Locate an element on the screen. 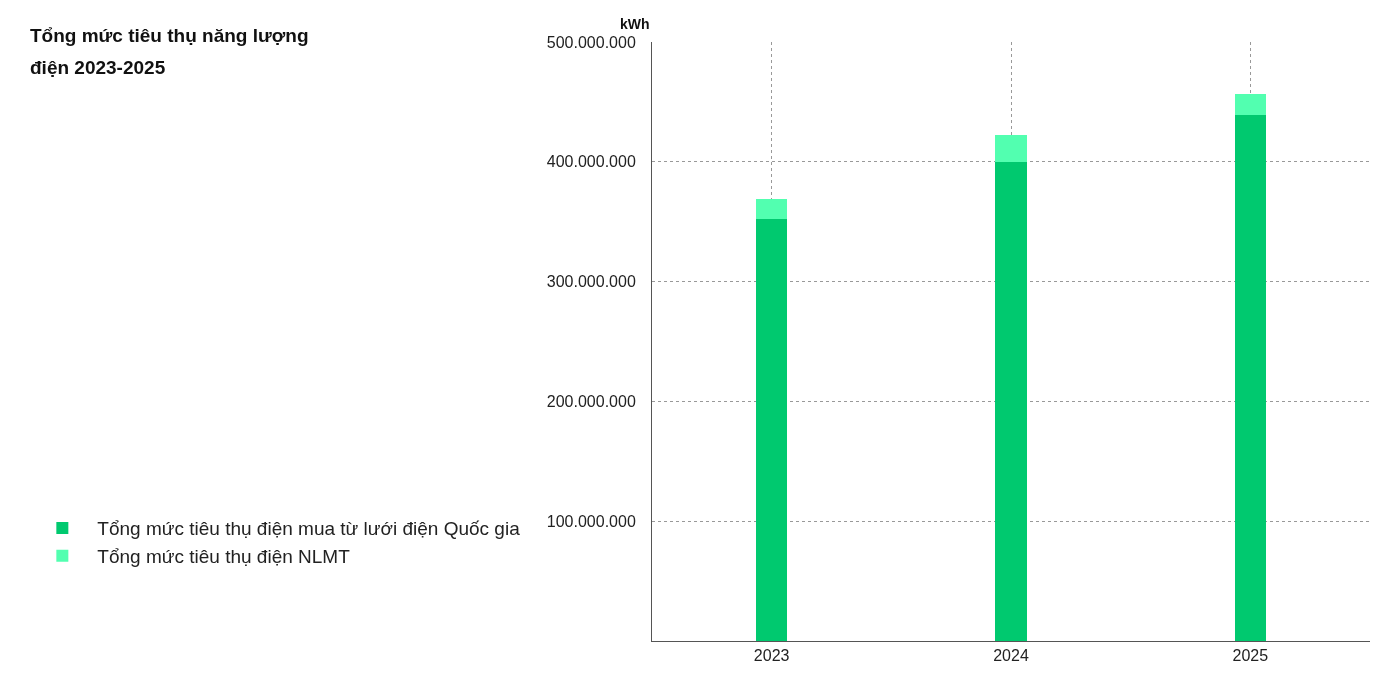  text: Tổng mức tiêu thụ năng lượng điện 2023-2025 is located at coordinates (170, 52).